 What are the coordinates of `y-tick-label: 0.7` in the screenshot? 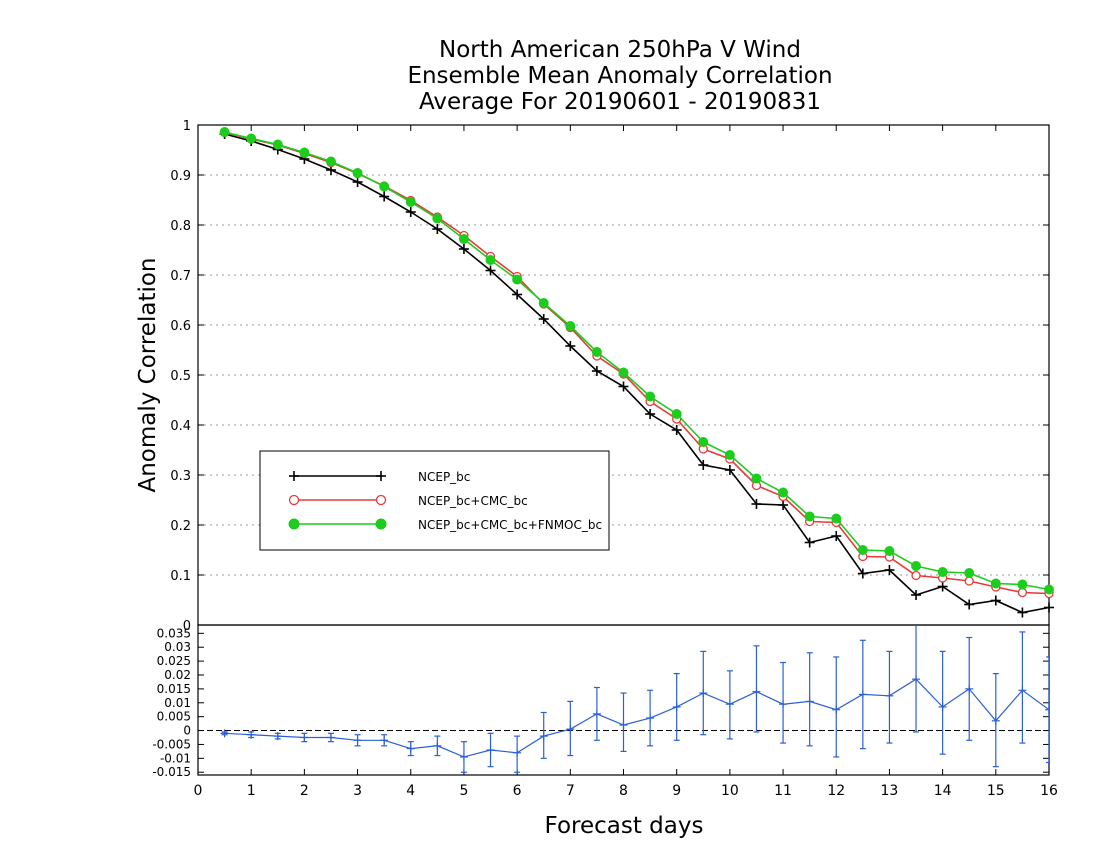 It's located at (180, 276).